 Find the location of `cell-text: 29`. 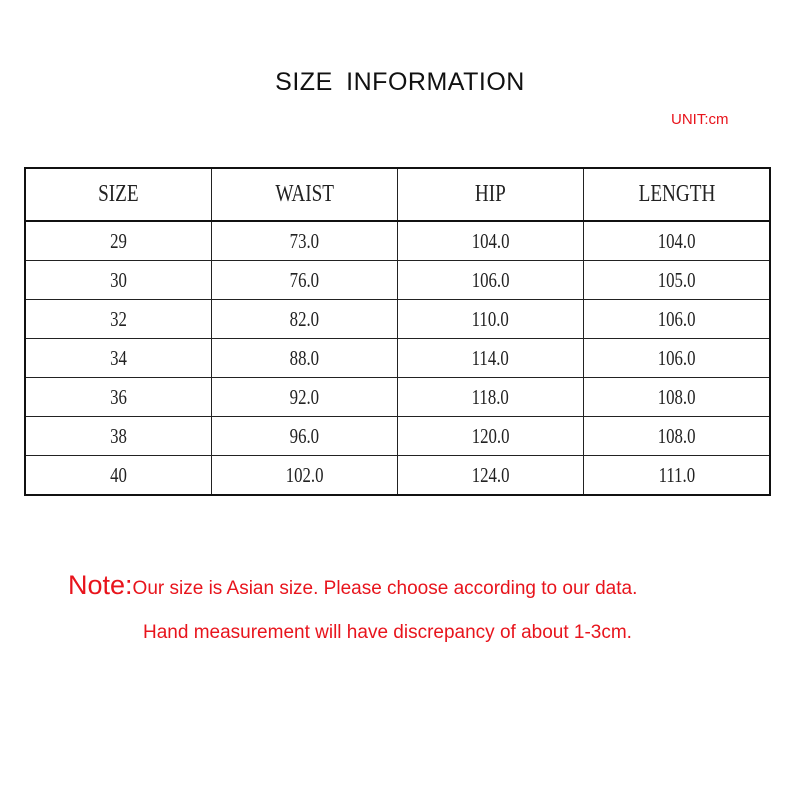

cell-text: 29 is located at coordinates (118, 240).